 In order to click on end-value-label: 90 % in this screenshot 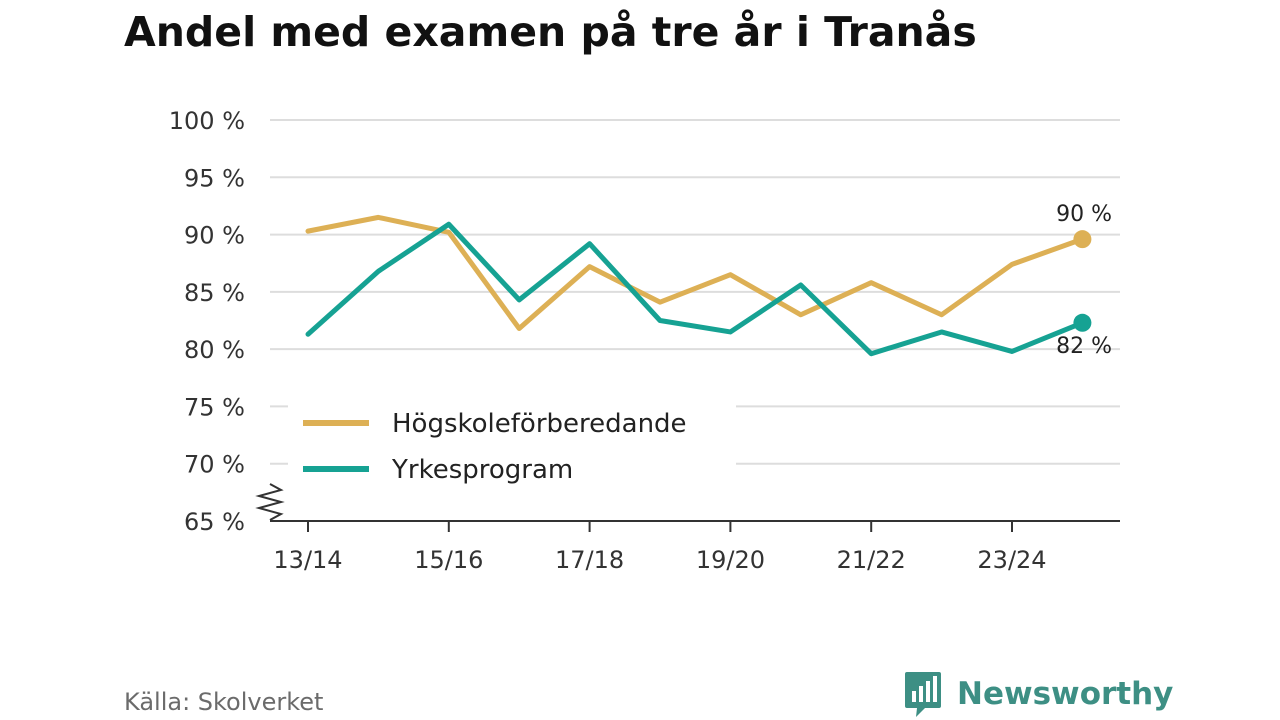, I will do `click(1084, 214)`.